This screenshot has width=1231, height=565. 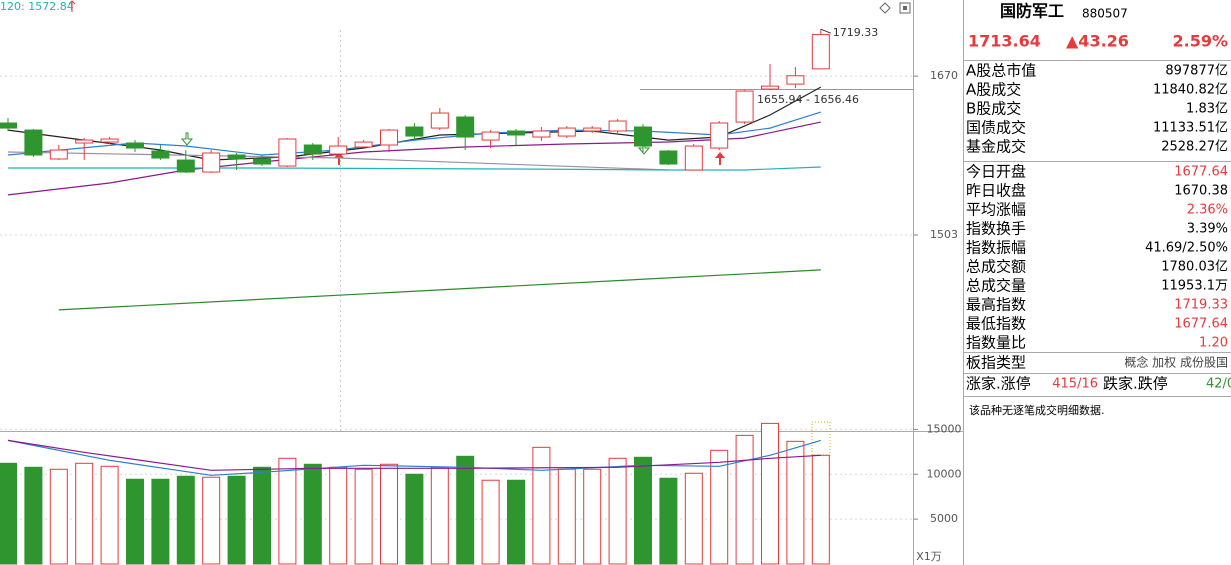 What do you see at coordinates (996, 363) in the screenshot?
I see `row-label: 板指类型` at bounding box center [996, 363].